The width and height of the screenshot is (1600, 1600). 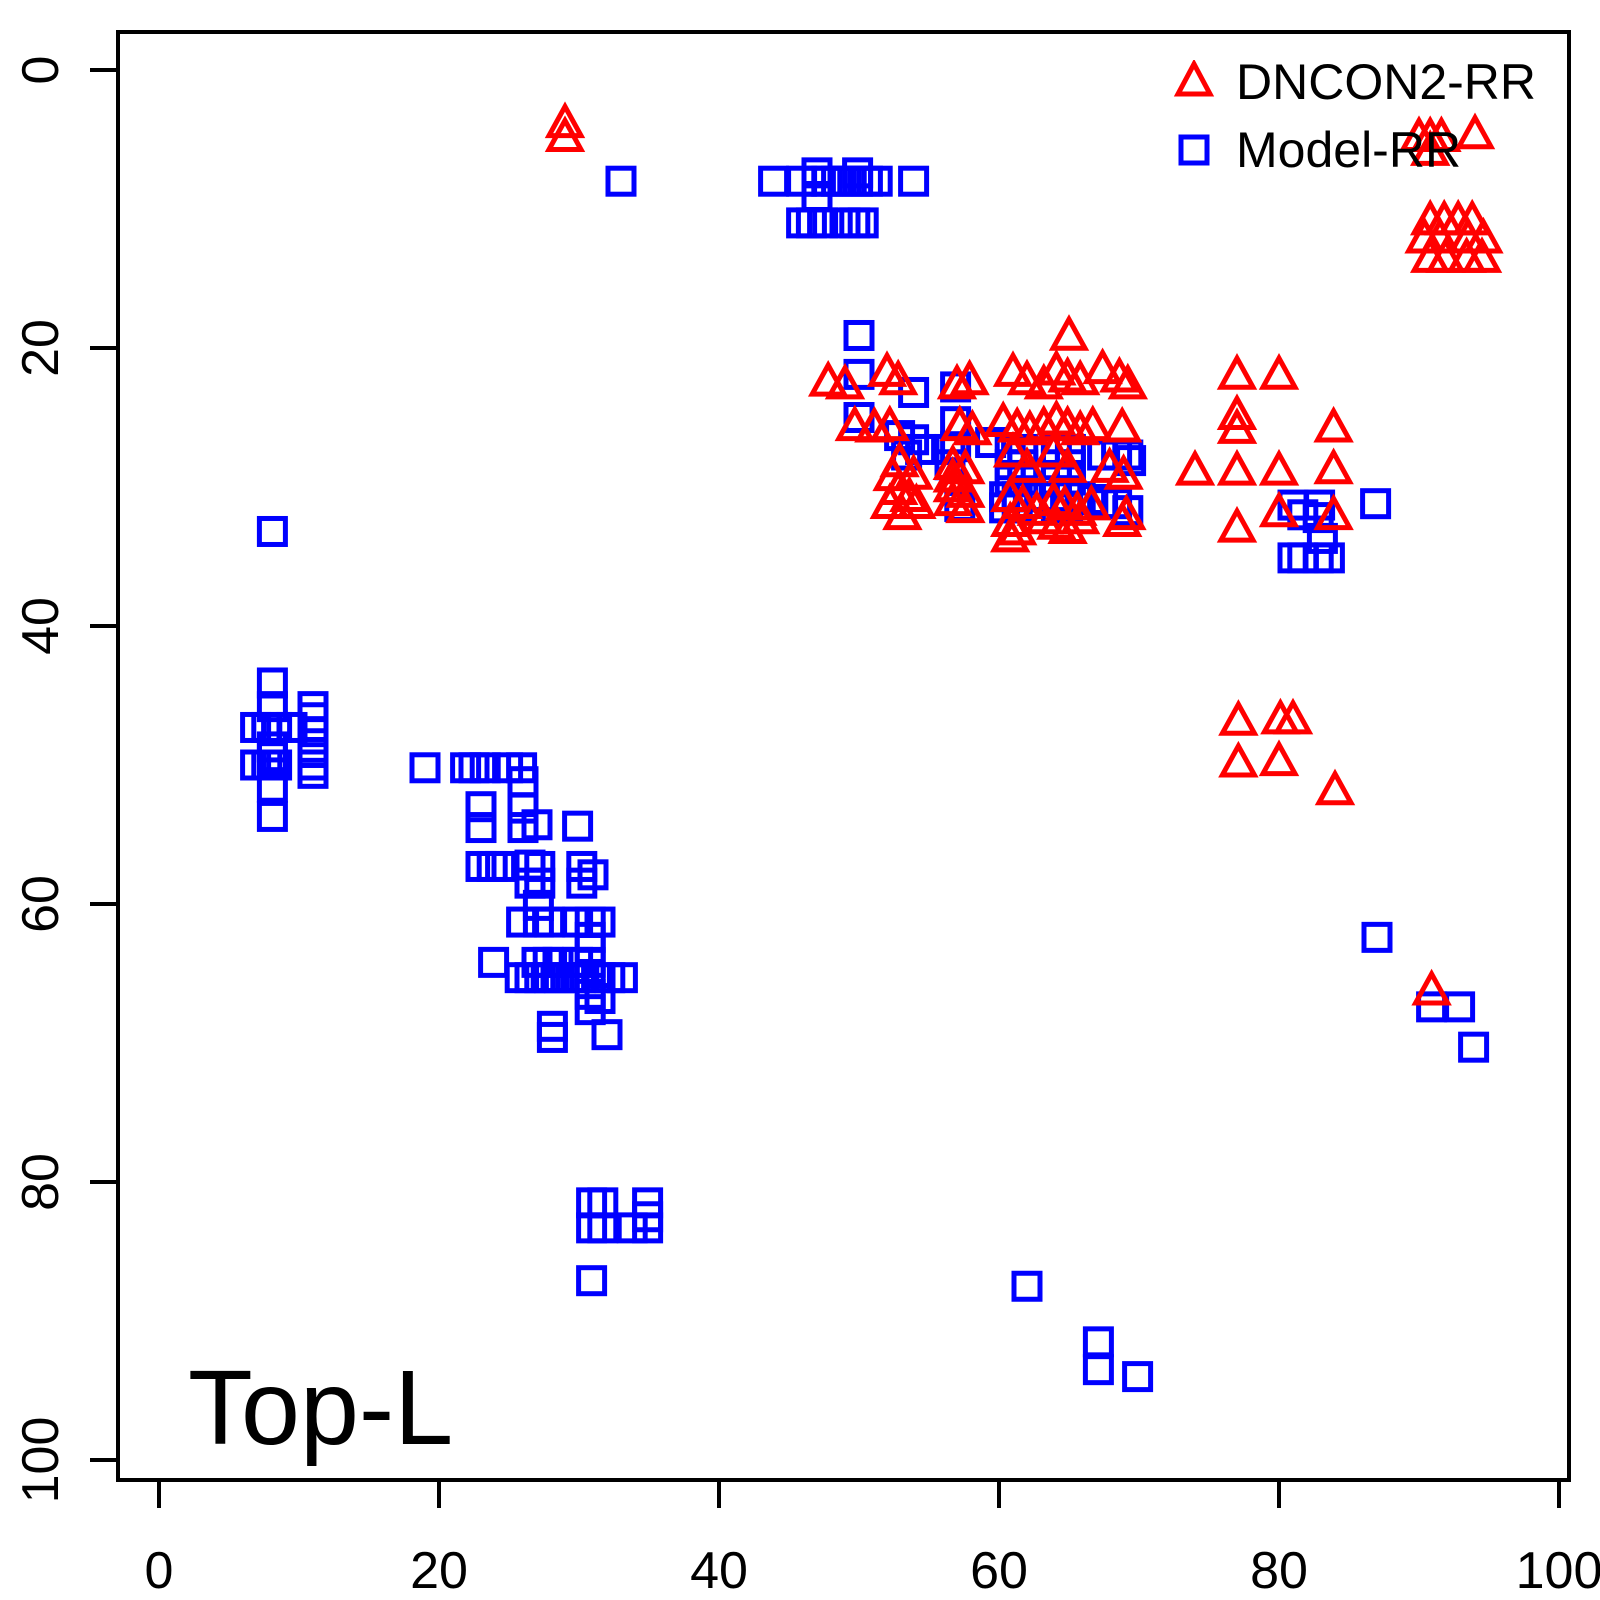 What do you see at coordinates (719, 1571) in the screenshot?
I see `x-tick-label: 40` at bounding box center [719, 1571].